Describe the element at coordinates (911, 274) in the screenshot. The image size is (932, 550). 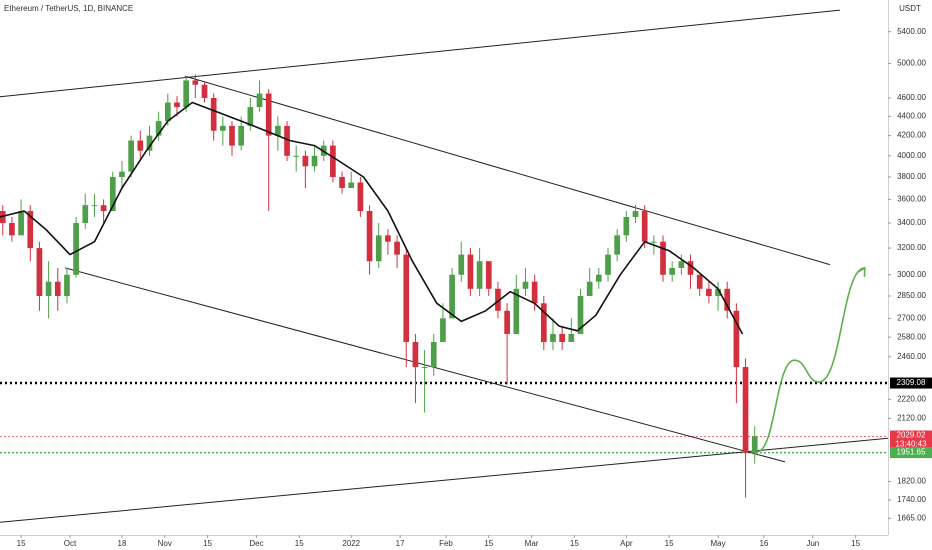
I see `y-tick-label: 3000.00` at that location.